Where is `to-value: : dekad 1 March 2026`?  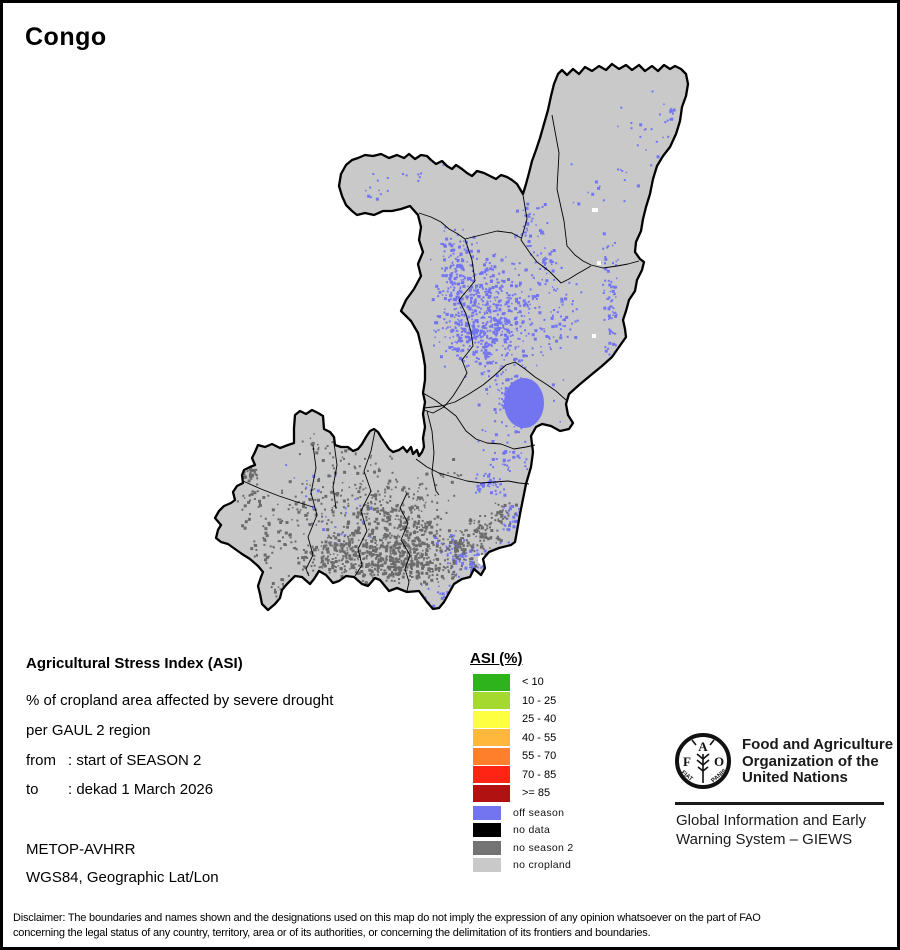
to-value: : dekad 1 March 2026 is located at coordinates (141, 789).